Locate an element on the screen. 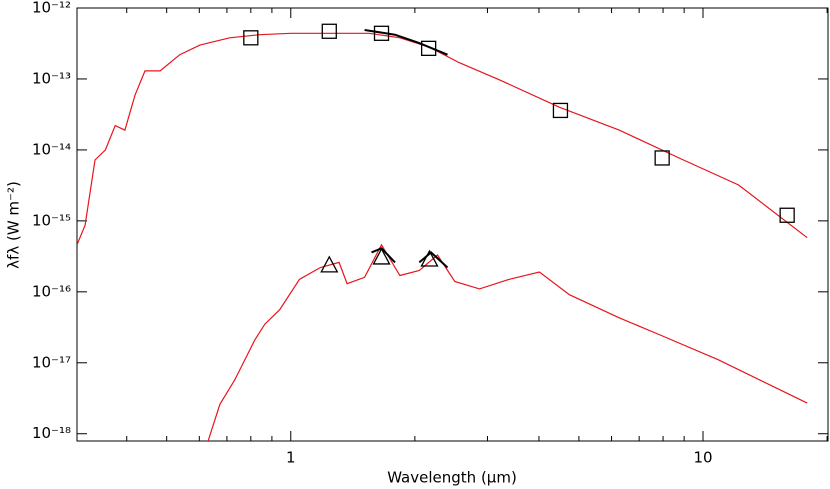  spectrum-line is located at coordinates (406, 42).